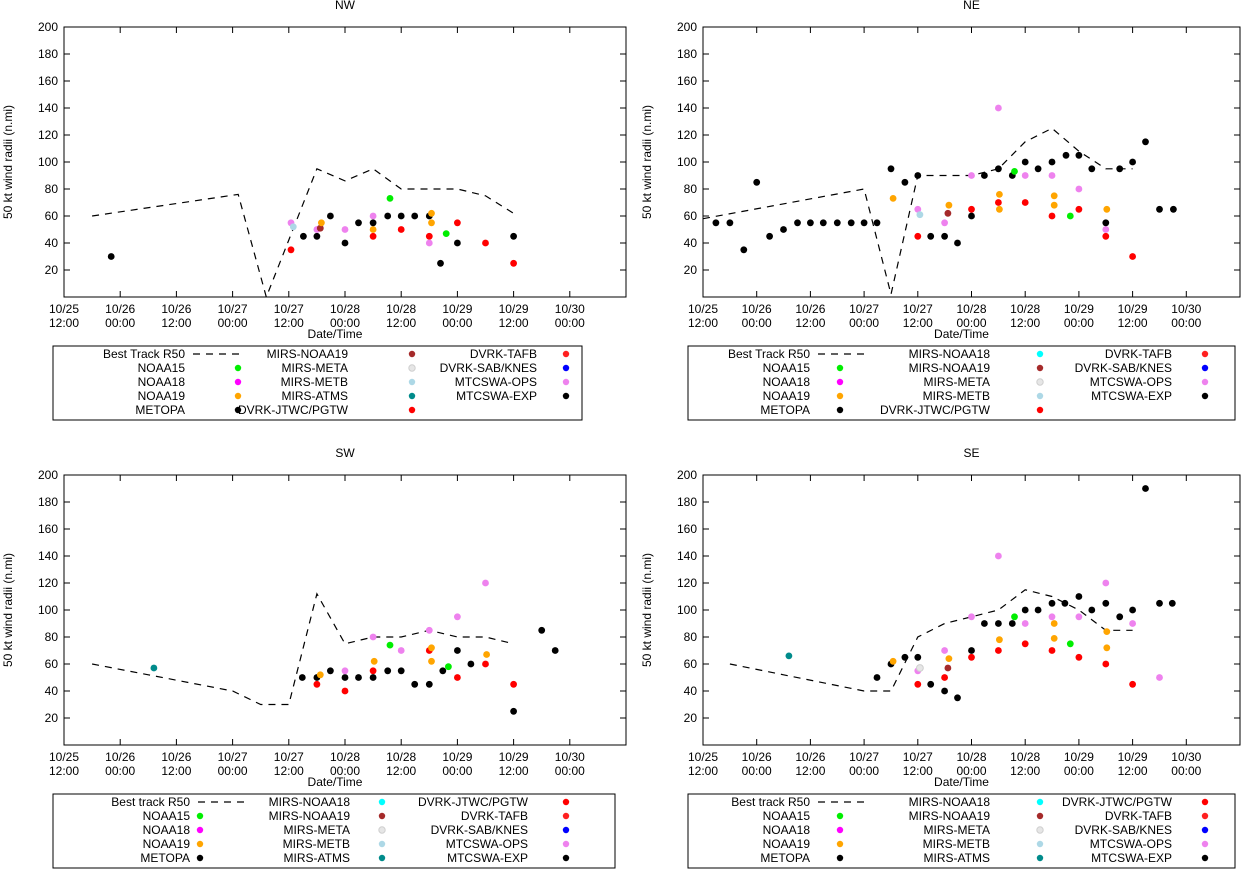  What do you see at coordinates (687, 27) in the screenshot?
I see `y-tick-label: 200` at bounding box center [687, 27].